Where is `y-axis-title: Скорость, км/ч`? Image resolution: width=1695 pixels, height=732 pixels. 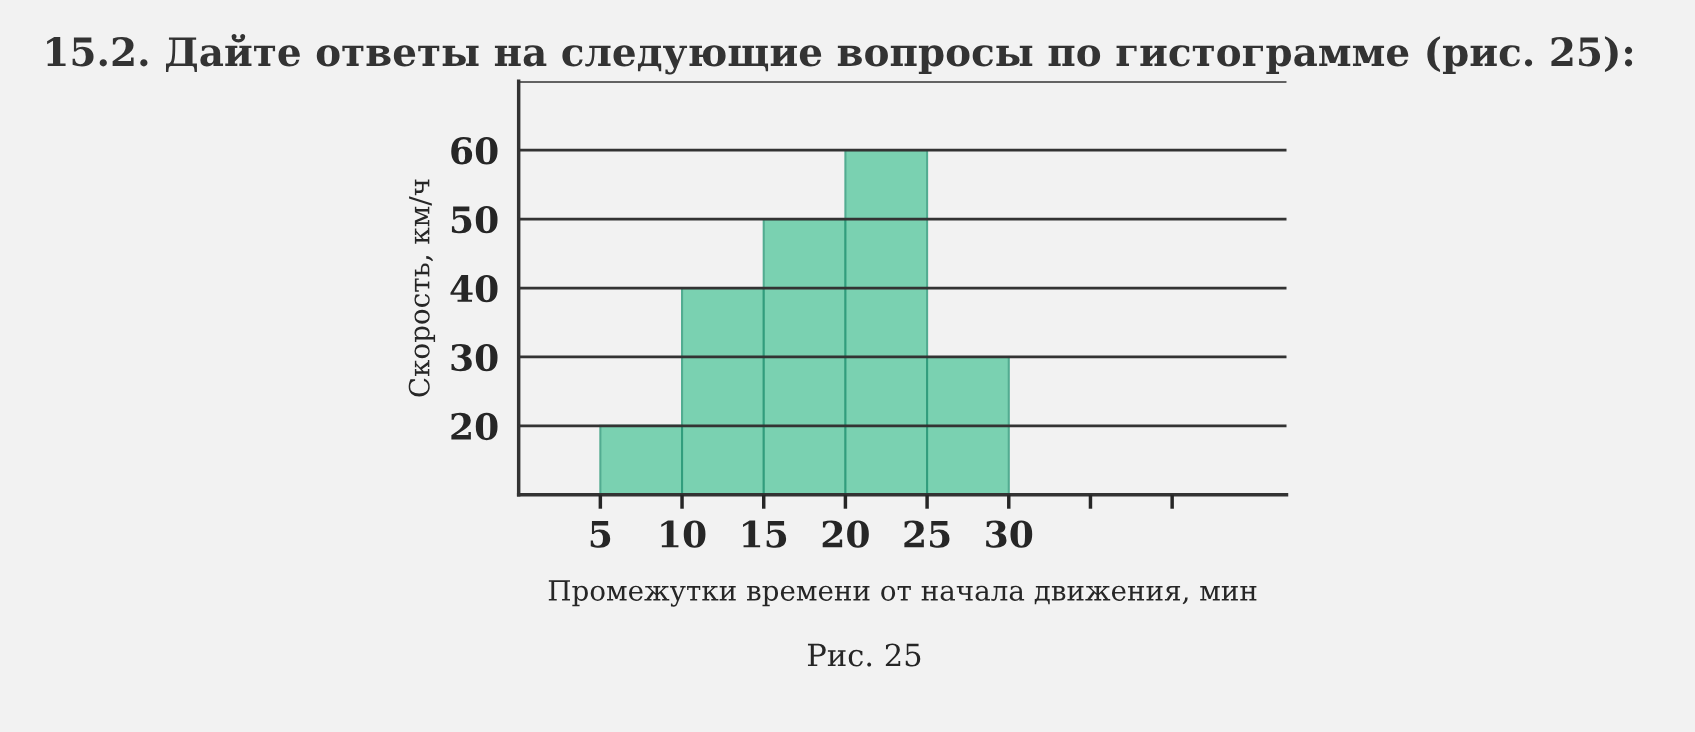
y-axis-title: Скорость, км/ч is located at coordinates (422, 288).